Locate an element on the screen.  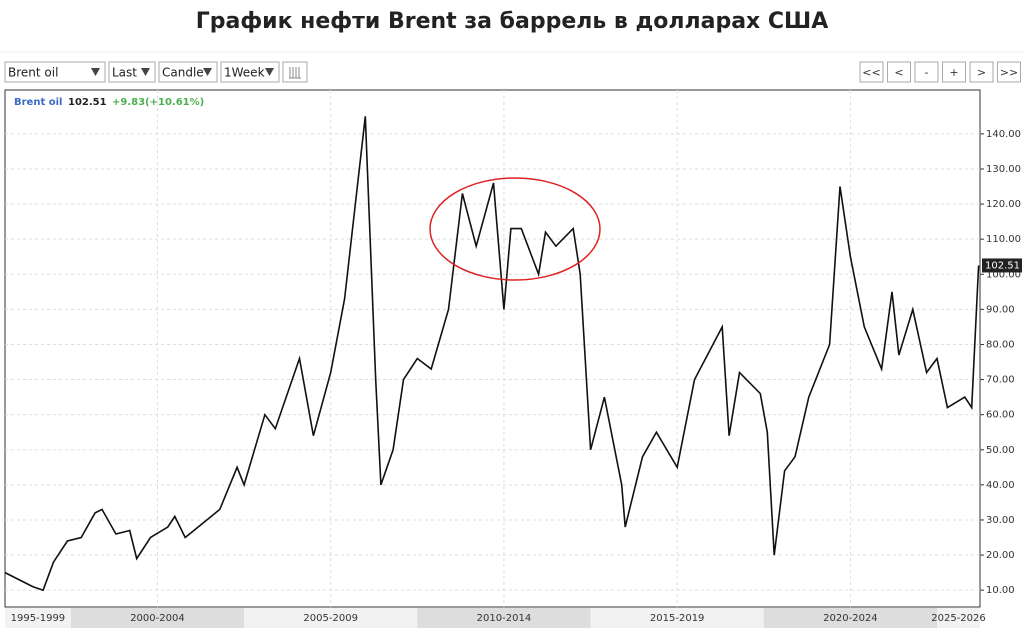
nav-button-label: << is located at coordinates (871, 72).